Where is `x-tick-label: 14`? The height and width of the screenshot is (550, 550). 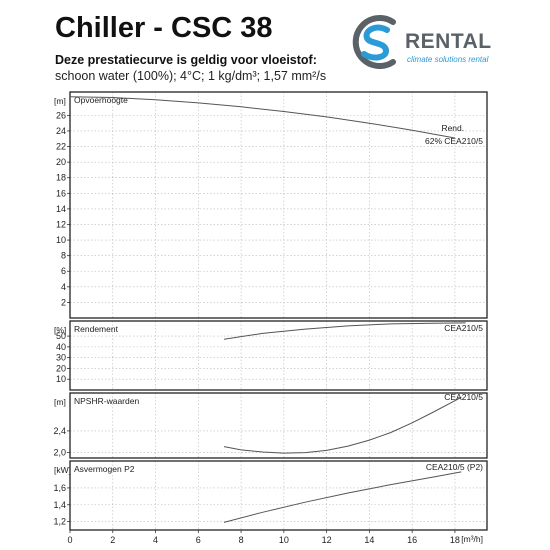
x-tick-label: 14 is located at coordinates (369, 540).